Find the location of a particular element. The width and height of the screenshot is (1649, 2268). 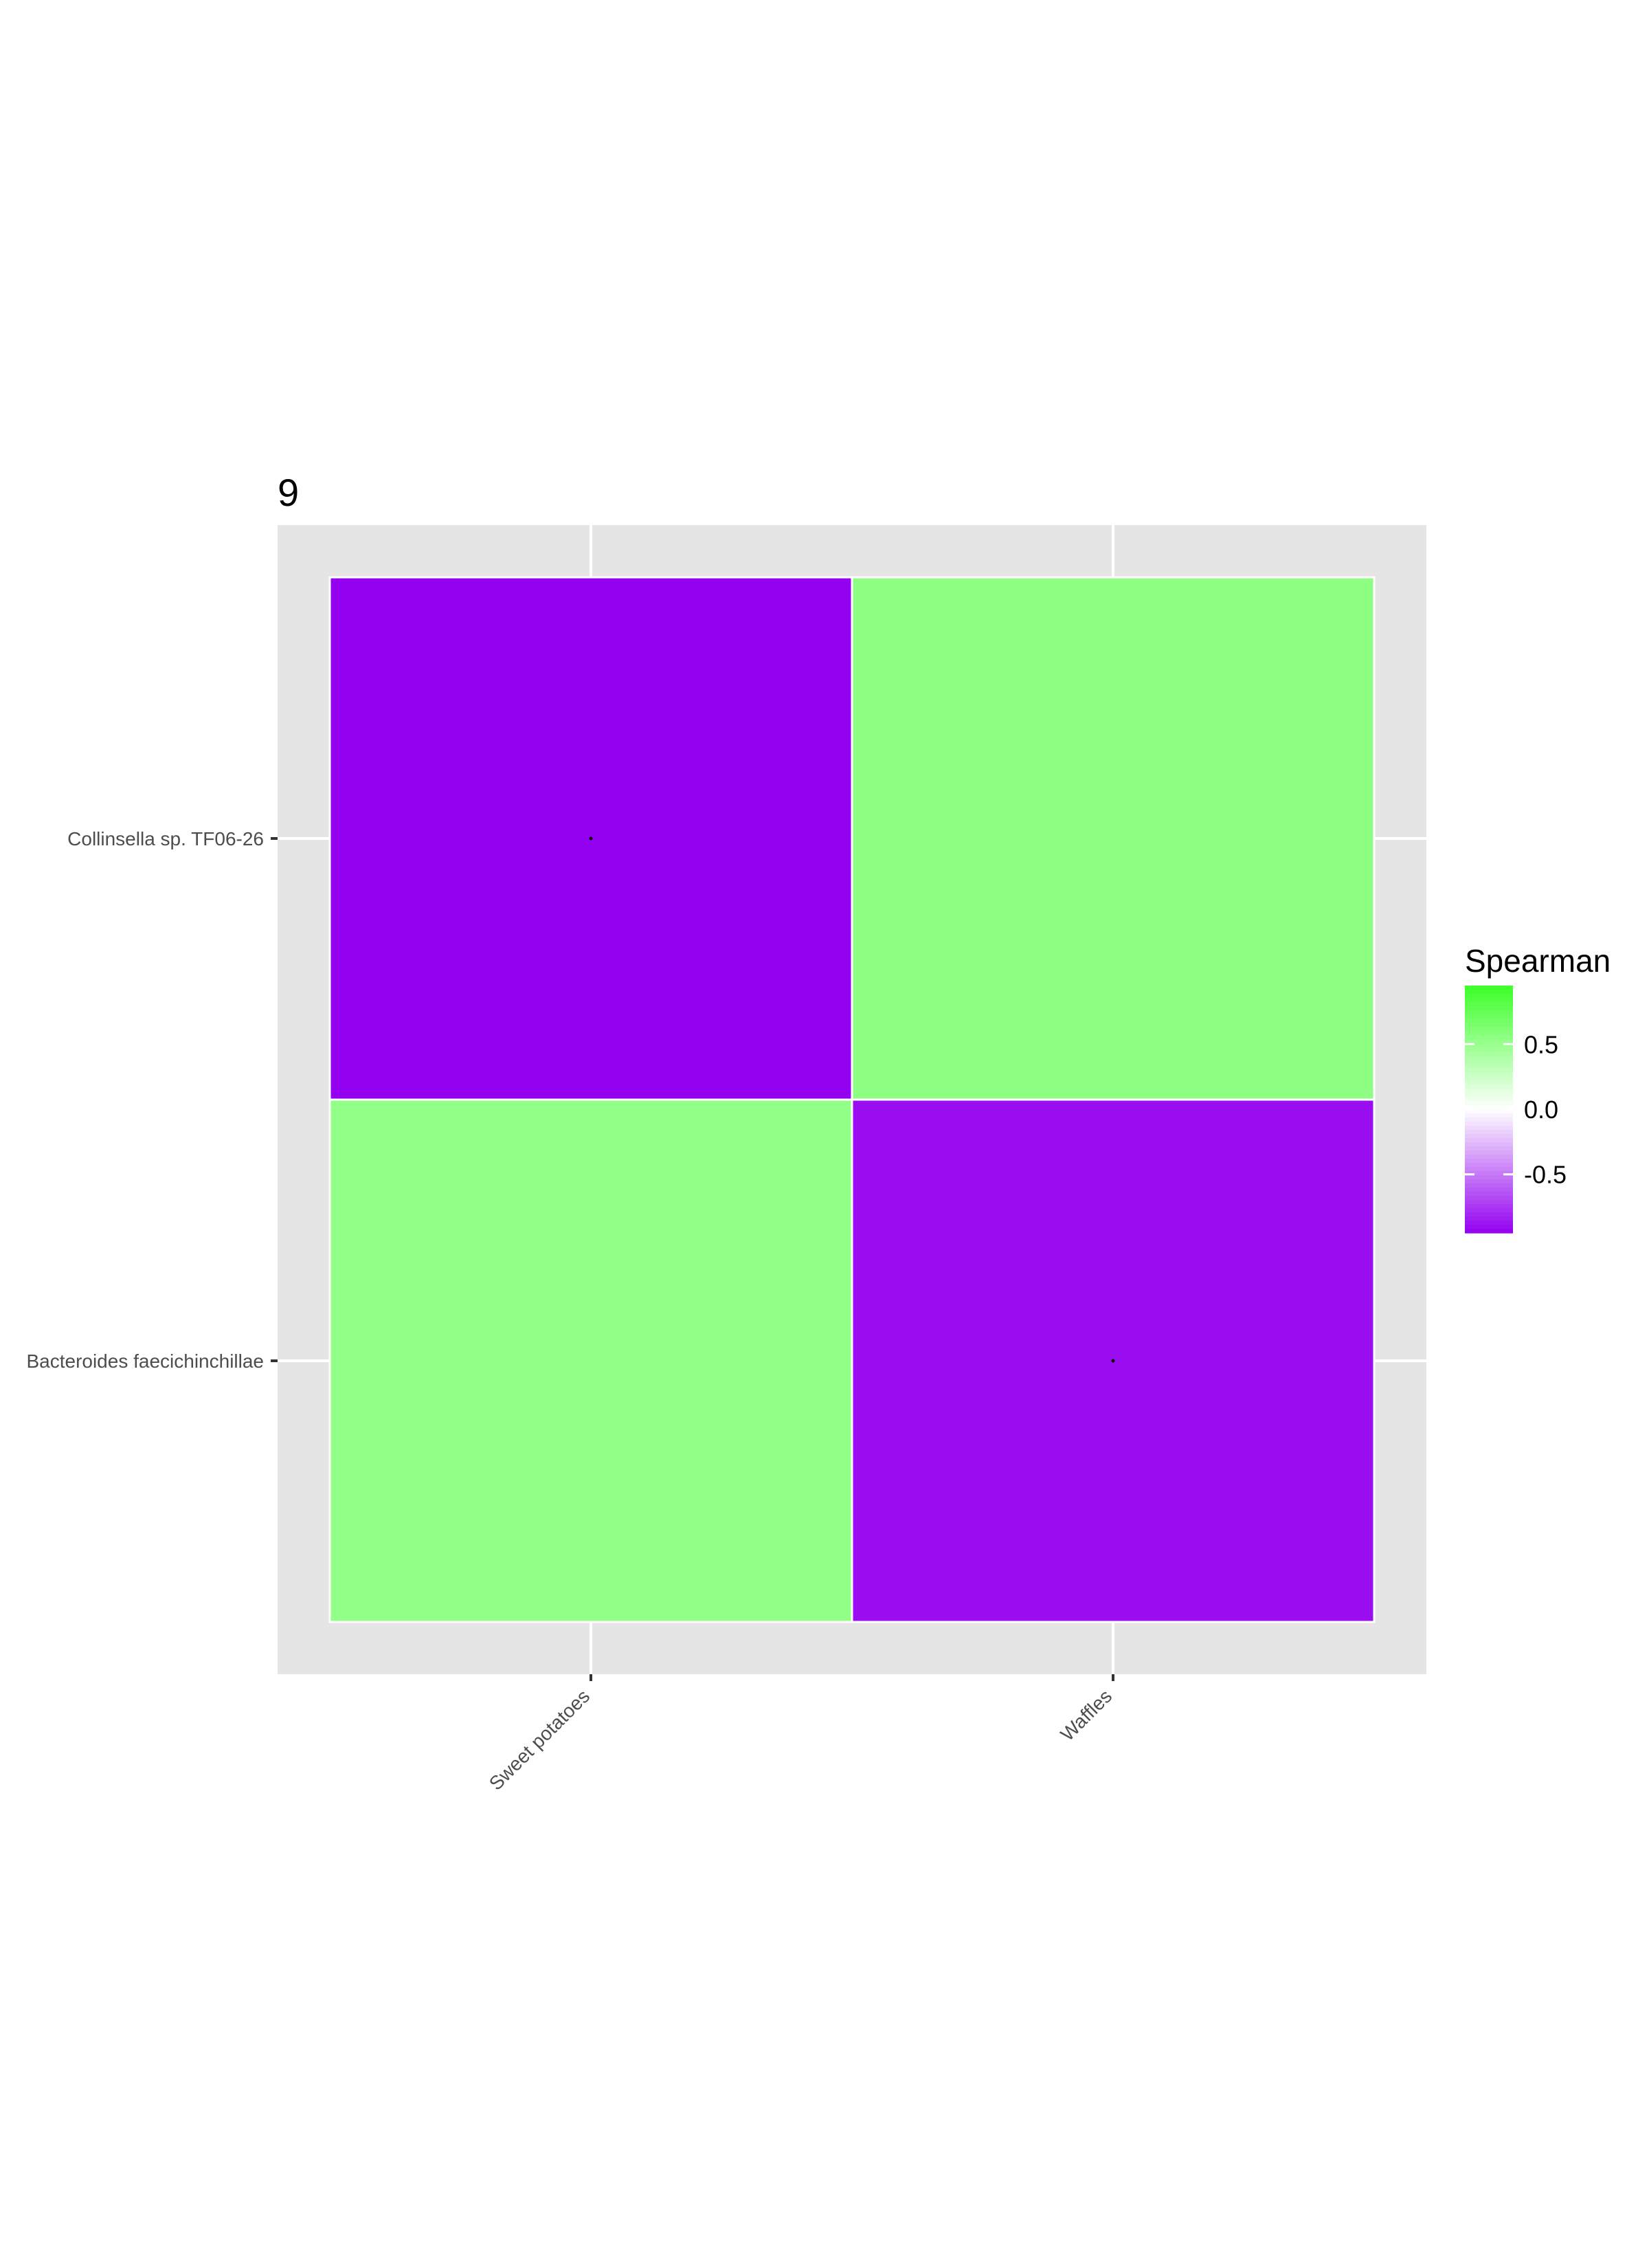

chart-title: 9 is located at coordinates (288, 492).